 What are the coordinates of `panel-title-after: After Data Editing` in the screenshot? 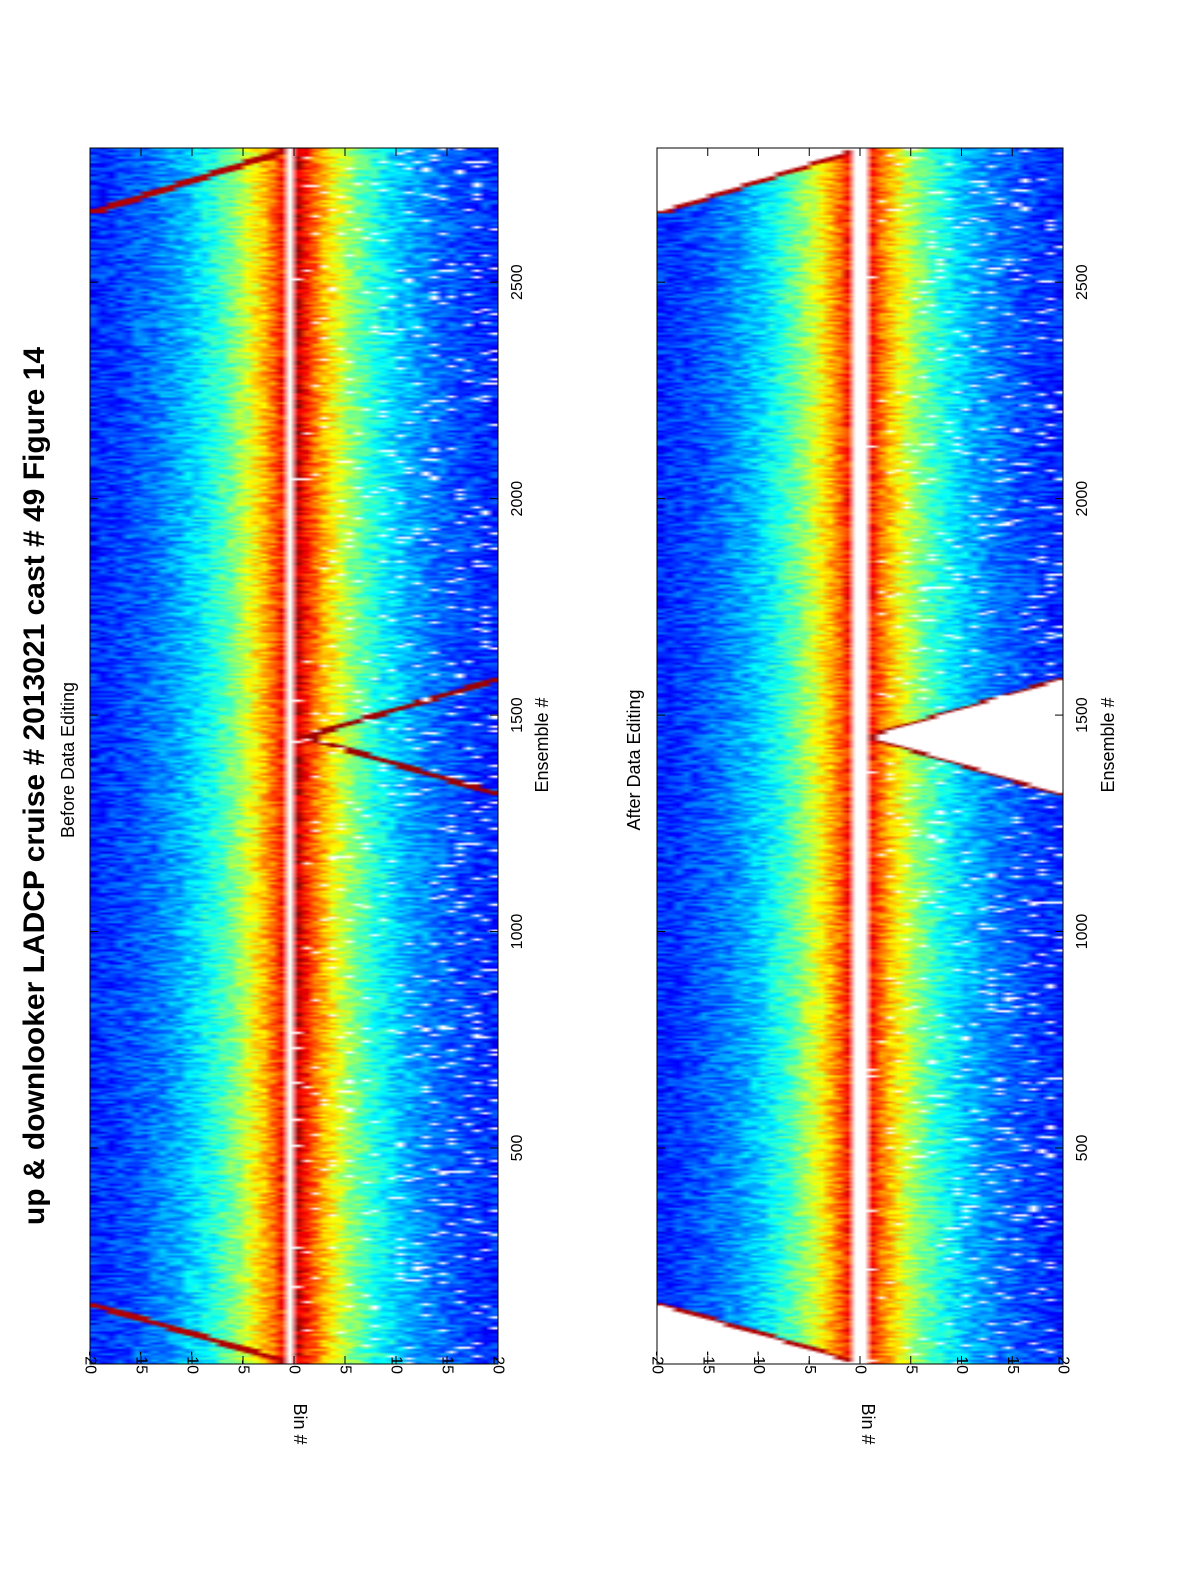 It's located at (634, 759).